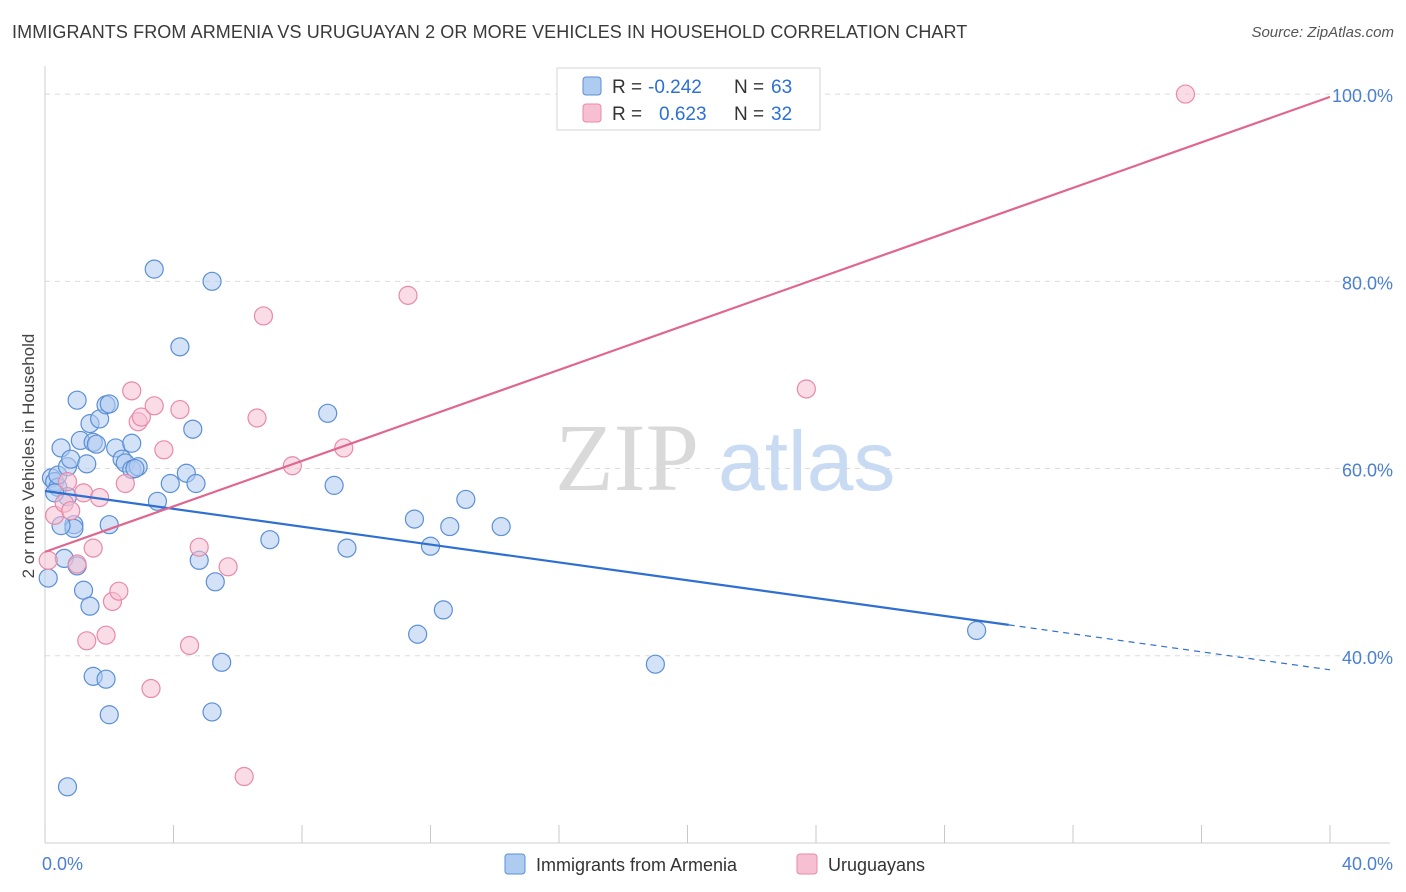 Image resolution: width=1406 pixels, height=892 pixels. What do you see at coordinates (592, 113) in the screenshot?
I see `legend-swatch-uruguayans` at bounding box center [592, 113].